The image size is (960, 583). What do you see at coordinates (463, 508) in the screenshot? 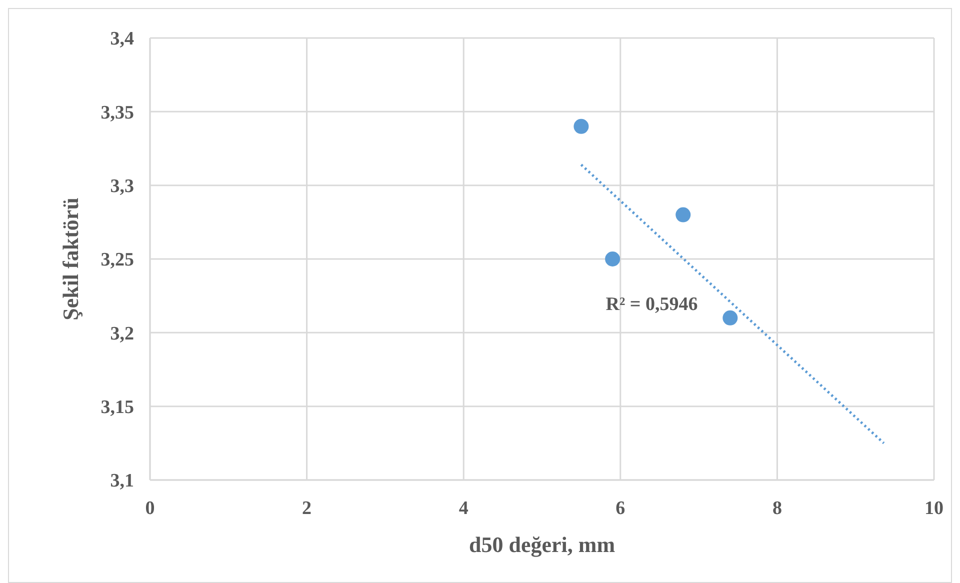
I see `x-tick-label: 4` at bounding box center [463, 508].